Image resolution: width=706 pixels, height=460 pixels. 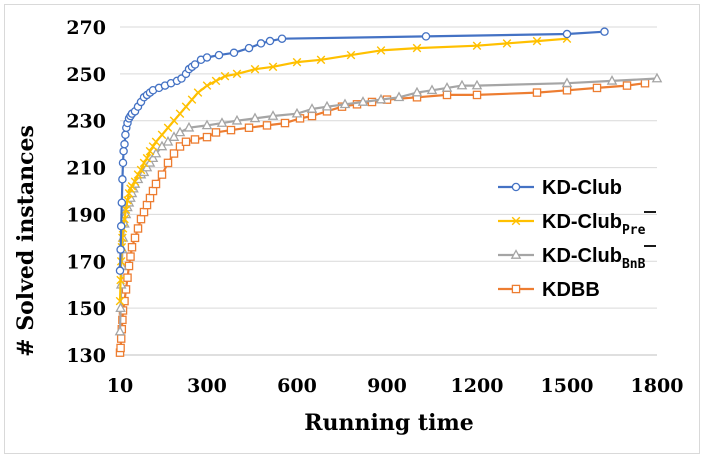 What do you see at coordinates (571, 290) in the screenshot?
I see `legend-label-3: KDBB` at bounding box center [571, 290].